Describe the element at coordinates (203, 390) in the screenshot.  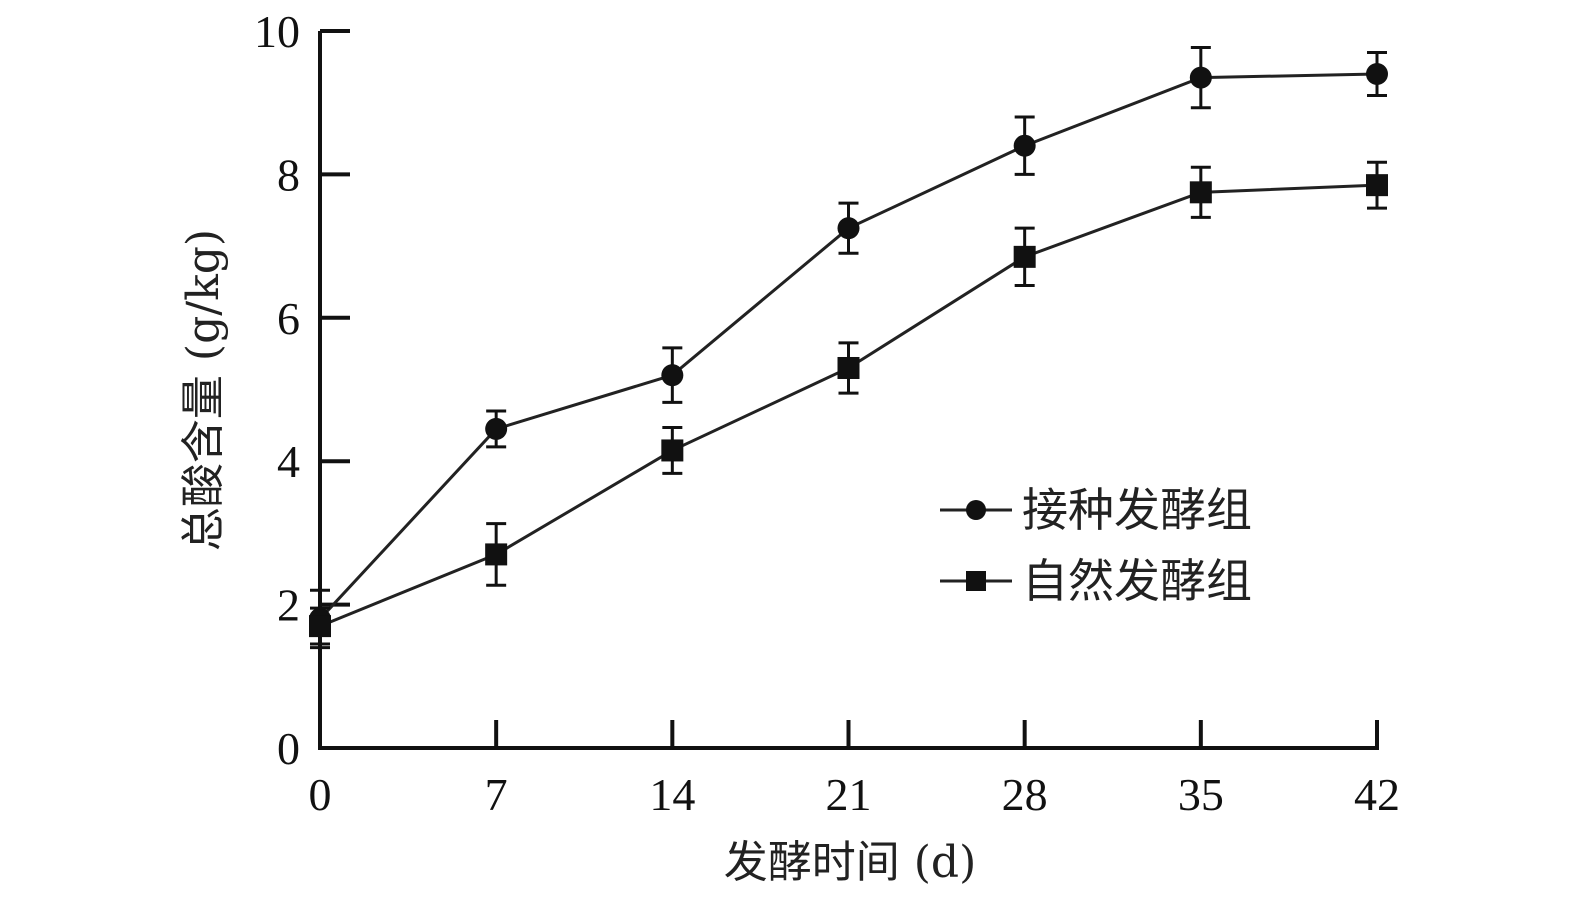
I see `y-axis-title: 总酸含量 (g/kg)` at that location.